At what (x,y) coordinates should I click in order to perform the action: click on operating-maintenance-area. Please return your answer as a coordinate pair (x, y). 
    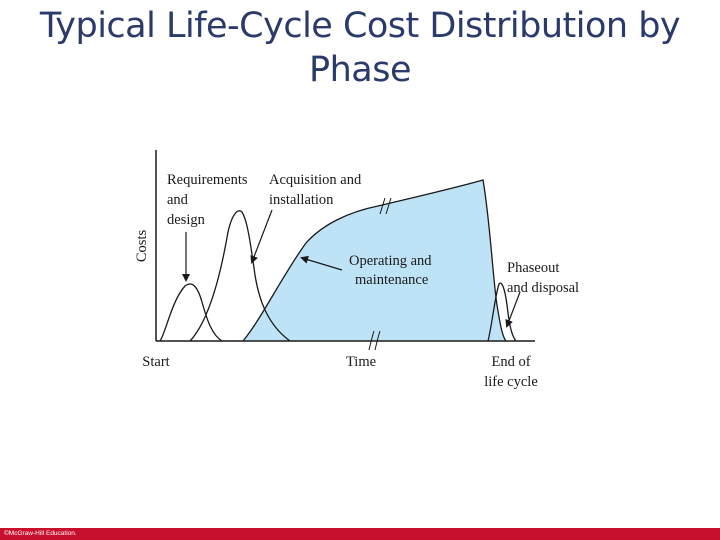
    Looking at the image, I should click on (374, 260).